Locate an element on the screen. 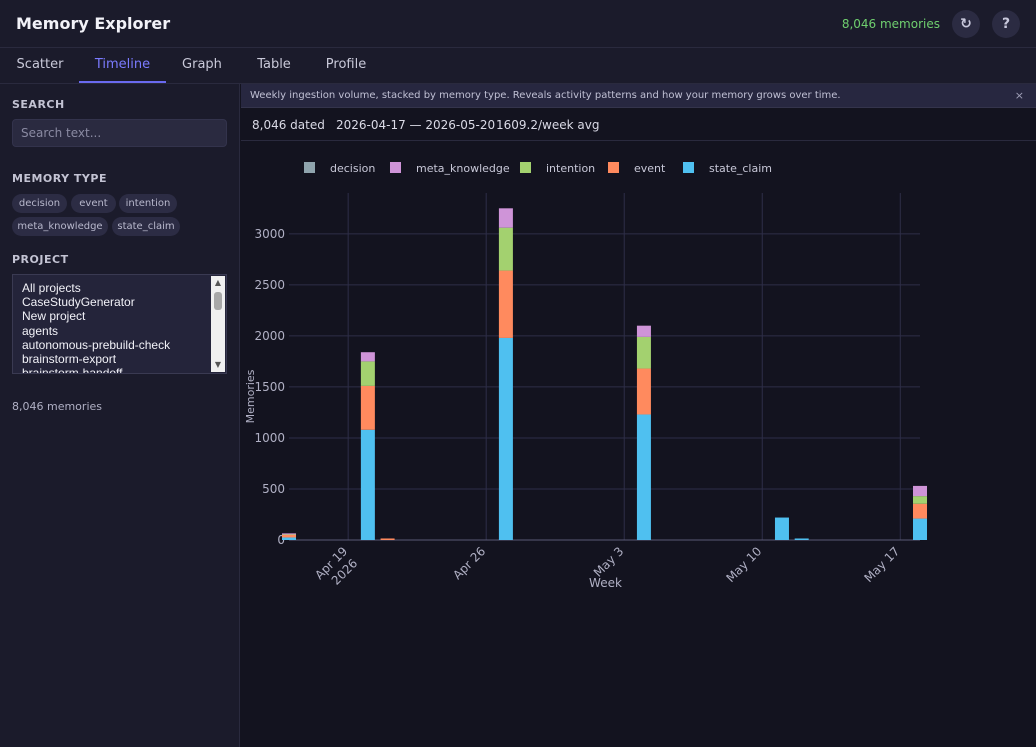 The height and width of the screenshot is (747, 1036). legend-label-state-claim: state_claim is located at coordinates (740, 168).